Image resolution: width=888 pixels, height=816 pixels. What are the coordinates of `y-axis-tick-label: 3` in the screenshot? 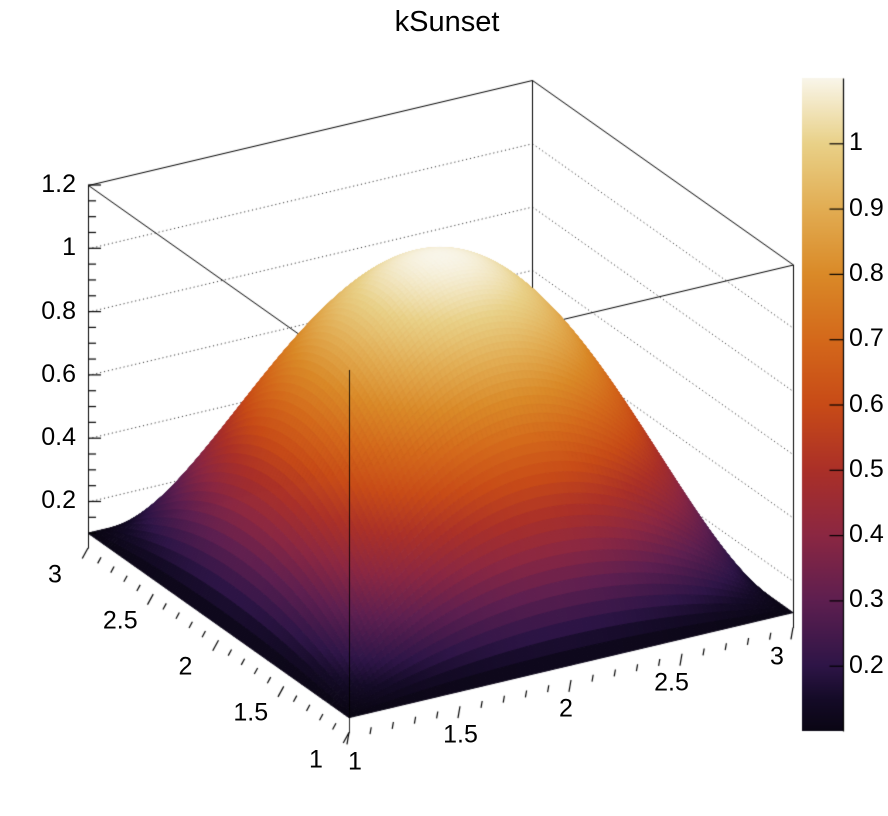 It's located at (55, 574).